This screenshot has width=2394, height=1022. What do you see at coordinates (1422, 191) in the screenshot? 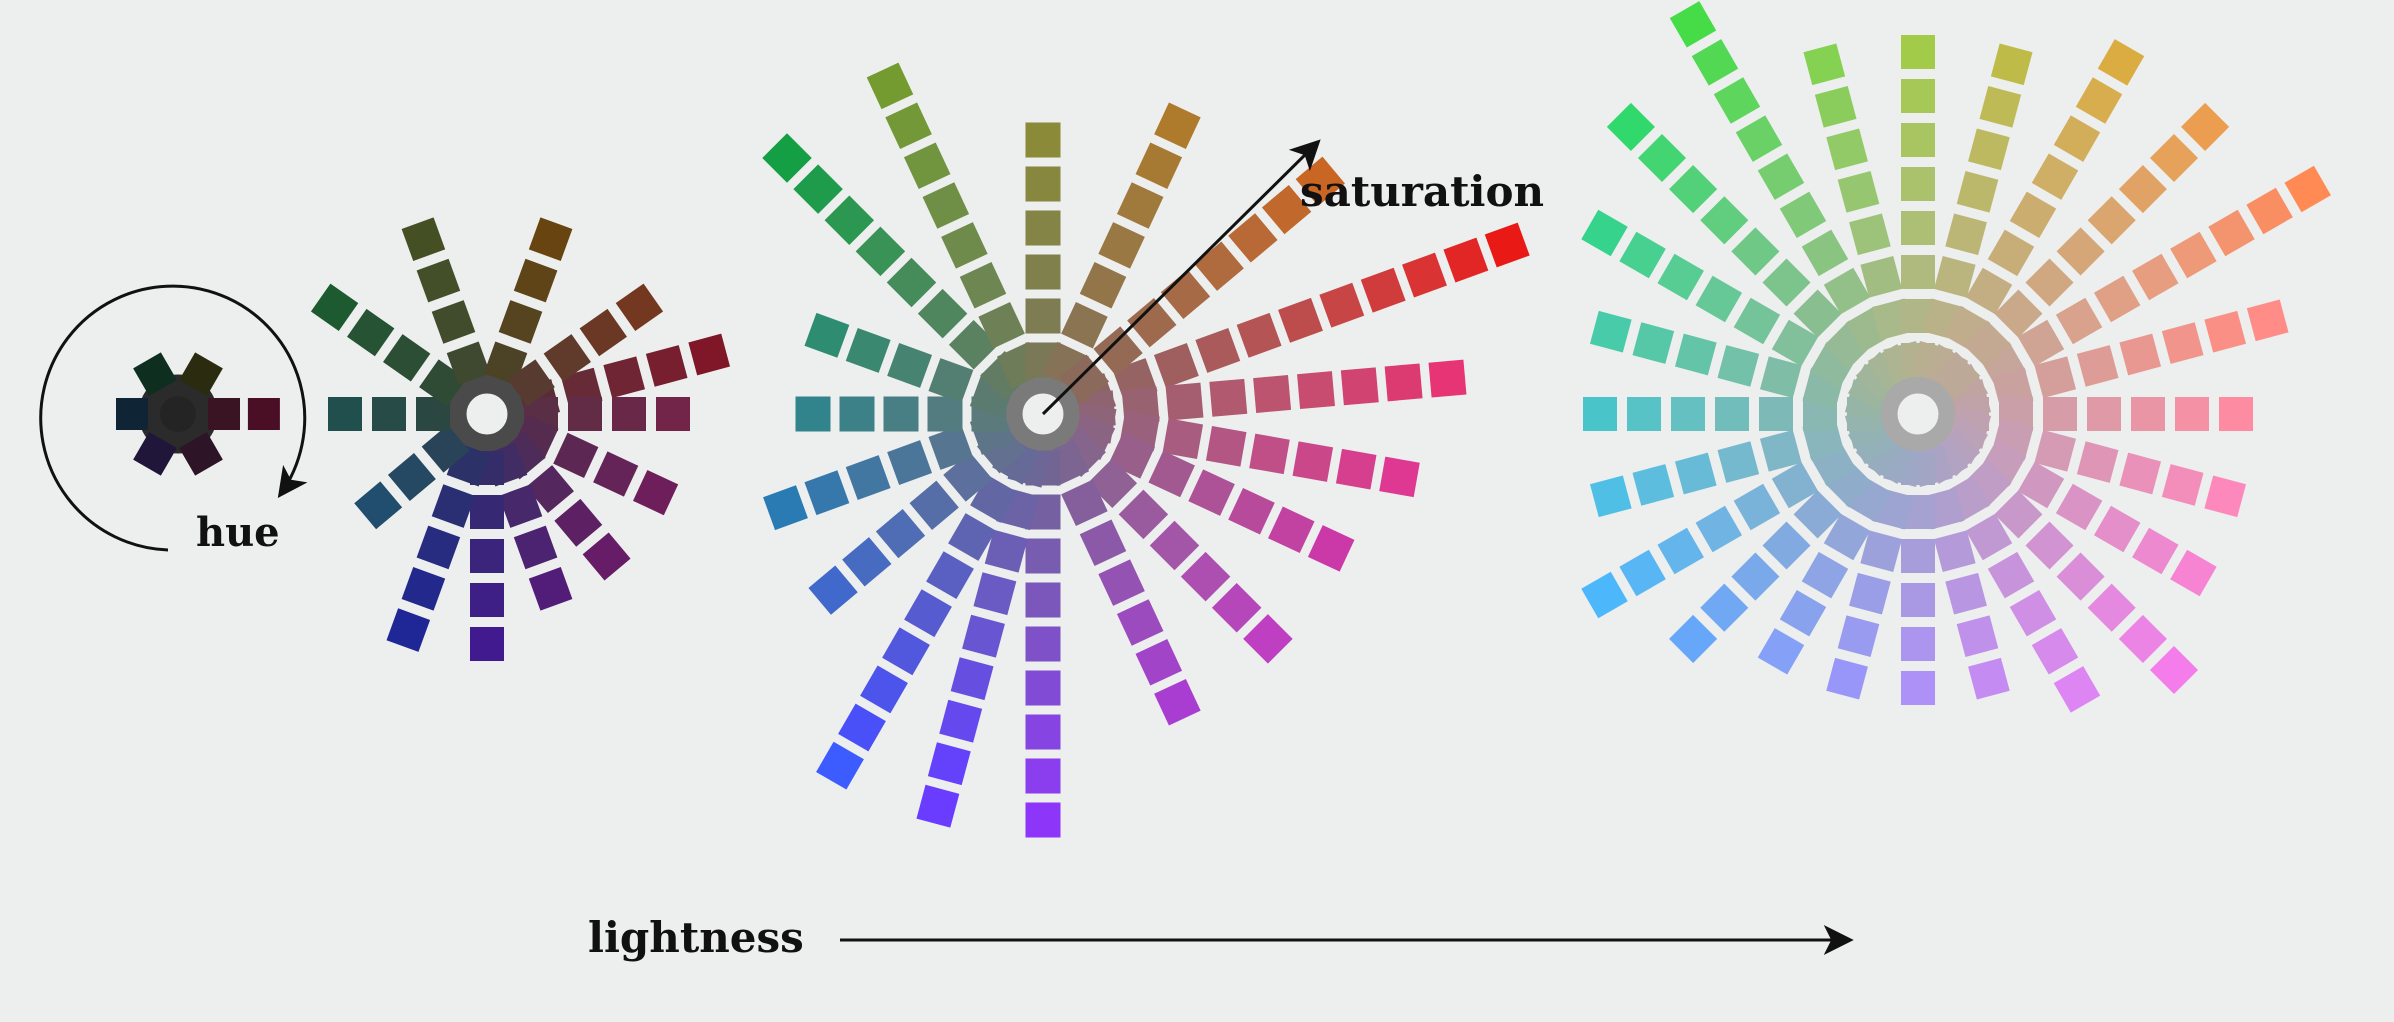
I see `saturation-label: saturation` at bounding box center [1422, 191].